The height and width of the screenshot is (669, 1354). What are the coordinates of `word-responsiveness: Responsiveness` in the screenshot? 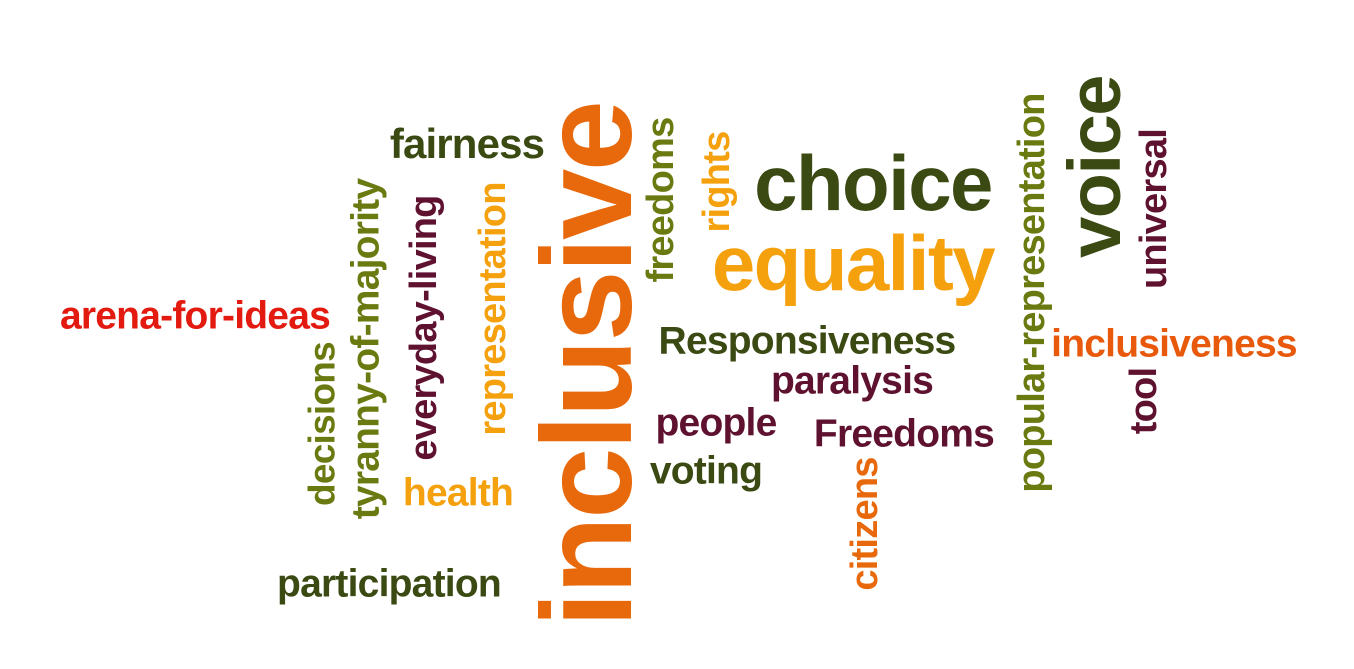 It's located at (807, 341).